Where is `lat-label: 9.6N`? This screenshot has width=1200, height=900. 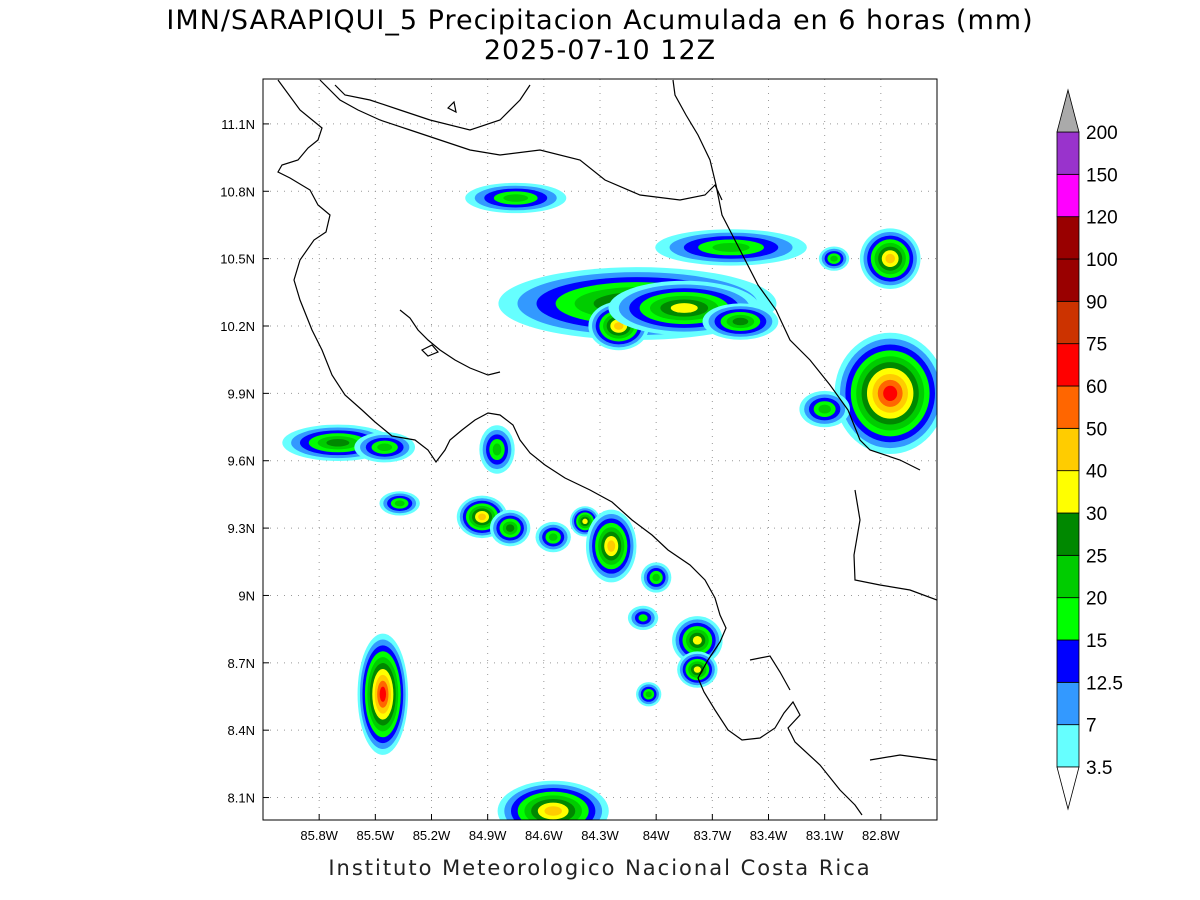
lat-label: 9.6N is located at coordinates (241, 461).